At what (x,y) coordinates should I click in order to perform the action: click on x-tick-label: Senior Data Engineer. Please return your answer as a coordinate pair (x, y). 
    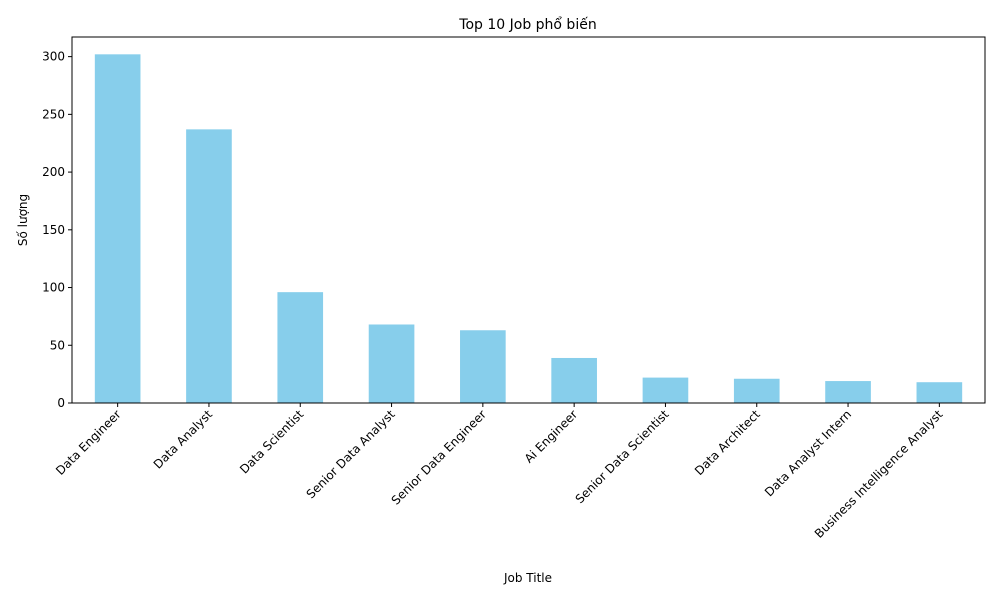
    Looking at the image, I should click on (439, 457).